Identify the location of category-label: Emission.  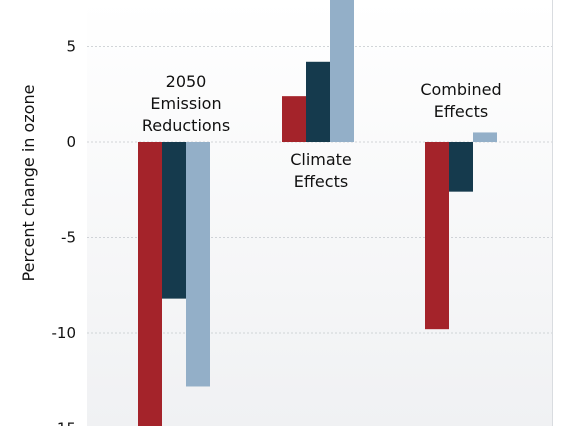
(185, 103).